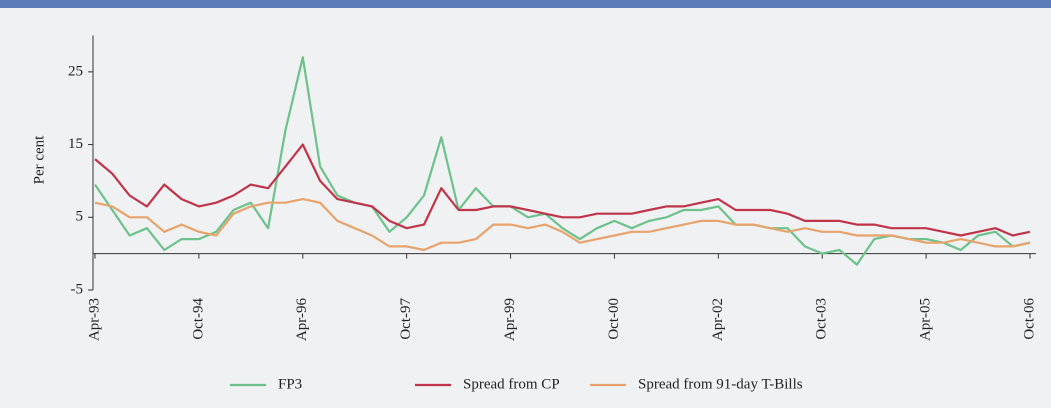 The width and height of the screenshot is (1051, 408). Describe the element at coordinates (1029, 319) in the screenshot. I see `x-tick-label: Oct-06` at that location.